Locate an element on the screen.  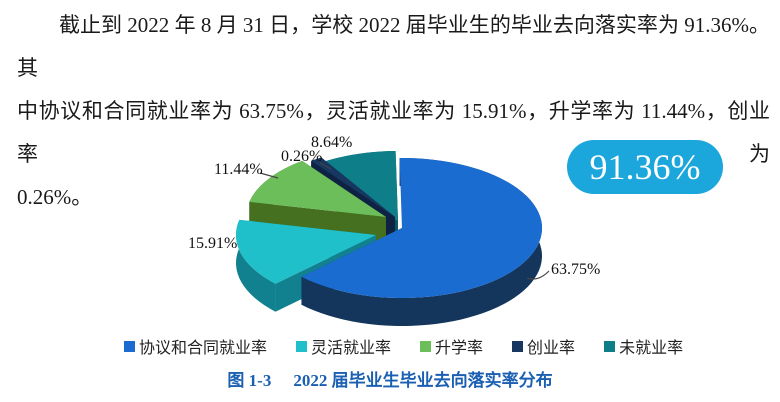
slice-label-further-study: 11.44% is located at coordinates (238, 169).